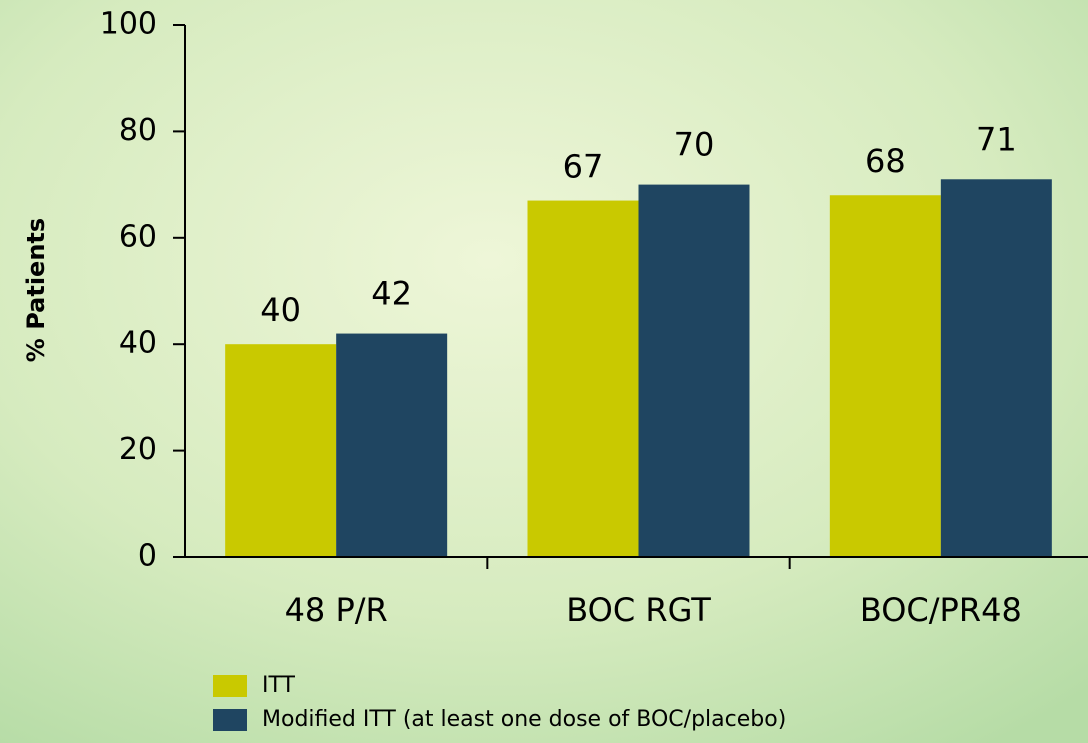 This screenshot has width=1088, height=743. What do you see at coordinates (885, 161) in the screenshot?
I see `data-label: 68` at bounding box center [885, 161].